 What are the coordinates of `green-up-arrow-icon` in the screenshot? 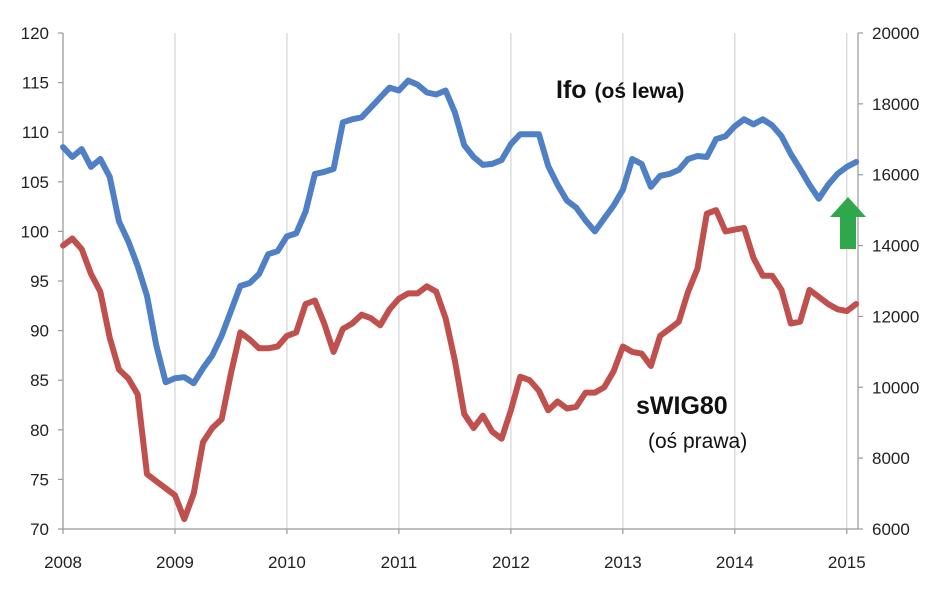 It's located at (848, 223).